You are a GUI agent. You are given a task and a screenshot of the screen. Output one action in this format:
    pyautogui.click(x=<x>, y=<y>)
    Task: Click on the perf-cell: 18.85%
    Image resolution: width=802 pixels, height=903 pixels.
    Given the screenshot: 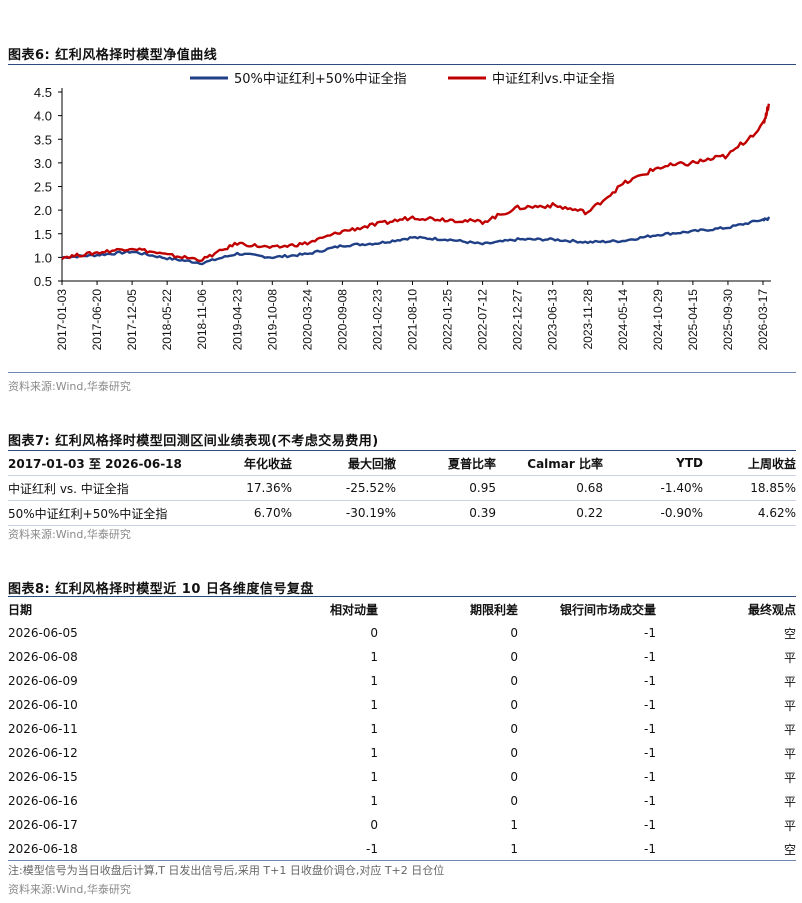 What is the action you would take?
    pyautogui.click(x=749, y=488)
    